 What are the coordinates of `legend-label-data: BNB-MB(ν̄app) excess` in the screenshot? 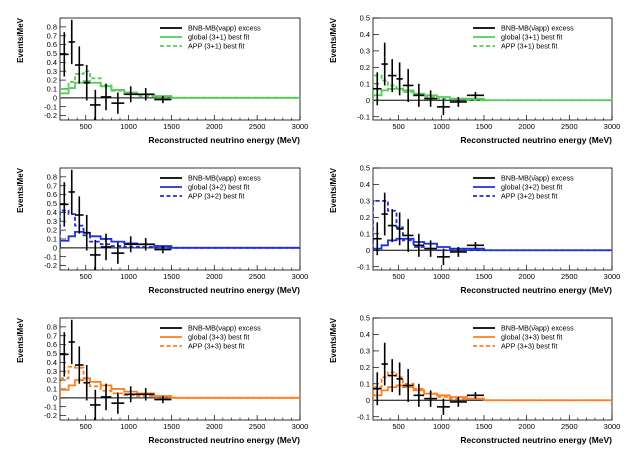 It's located at (537, 328).